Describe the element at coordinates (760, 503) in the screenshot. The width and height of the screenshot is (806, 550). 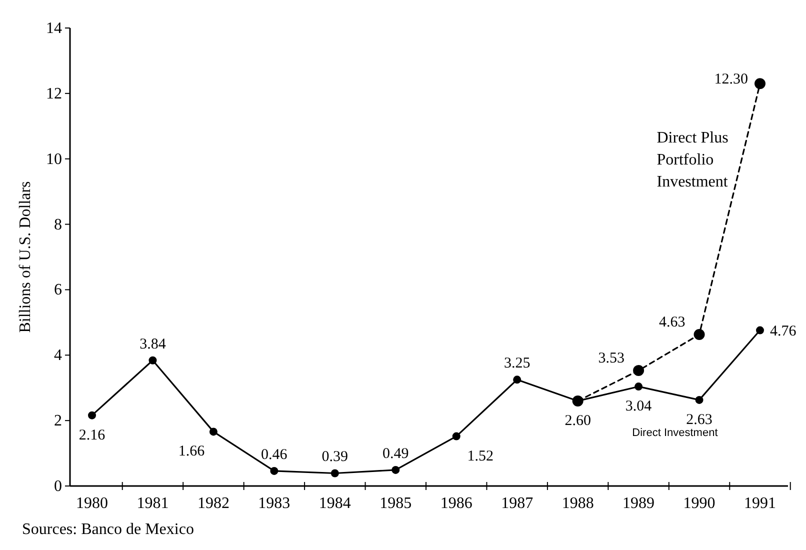
I see `x-tick-label: 1991` at that location.